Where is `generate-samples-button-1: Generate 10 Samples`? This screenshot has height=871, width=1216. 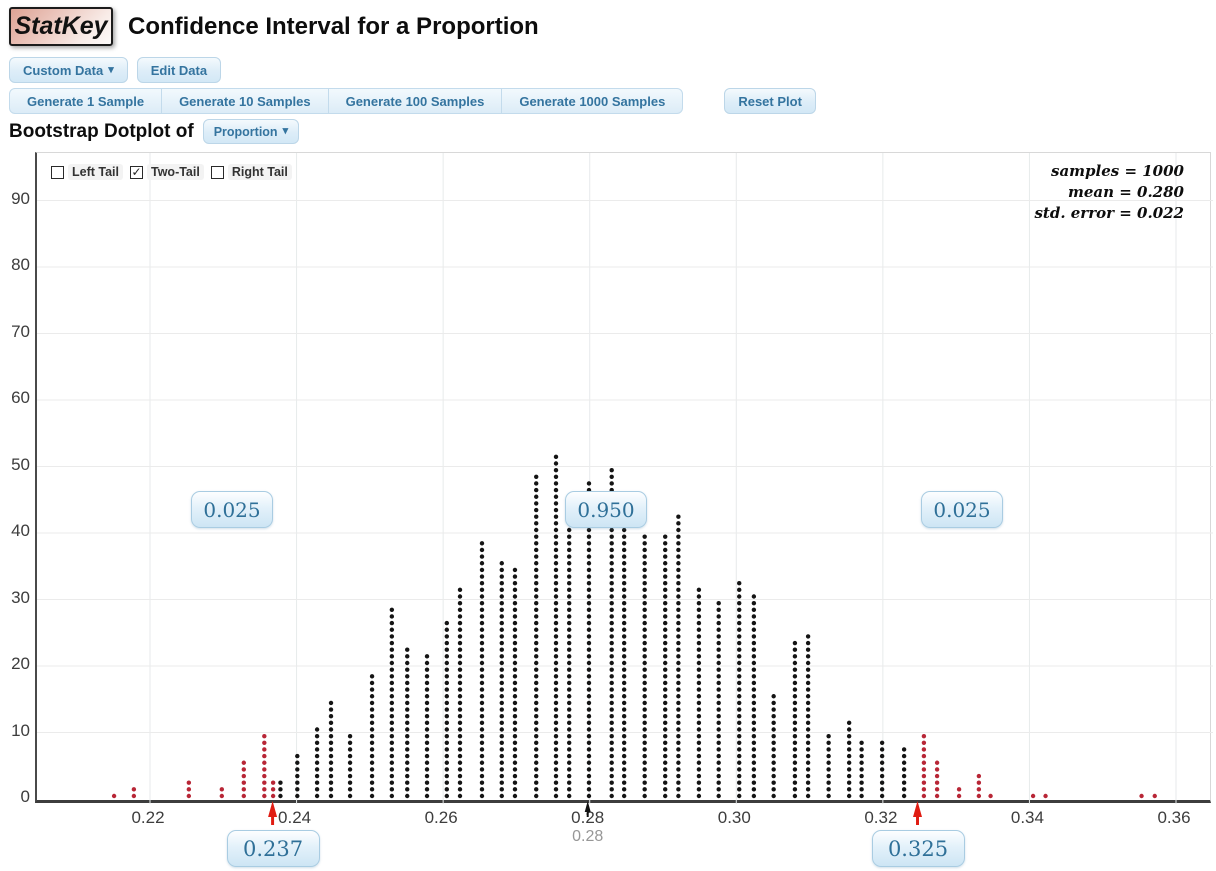
generate-samples-button-1: Generate 10 Samples is located at coordinates (245, 101).